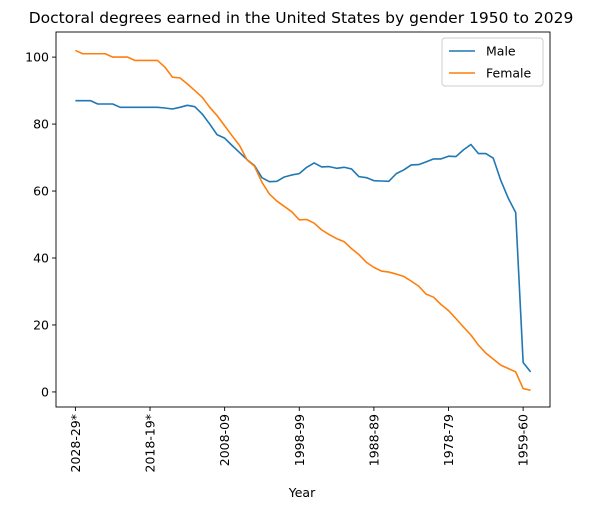 The height and width of the screenshot is (514, 603). What do you see at coordinates (509, 73) in the screenshot?
I see `legend-label-female: Female` at bounding box center [509, 73].